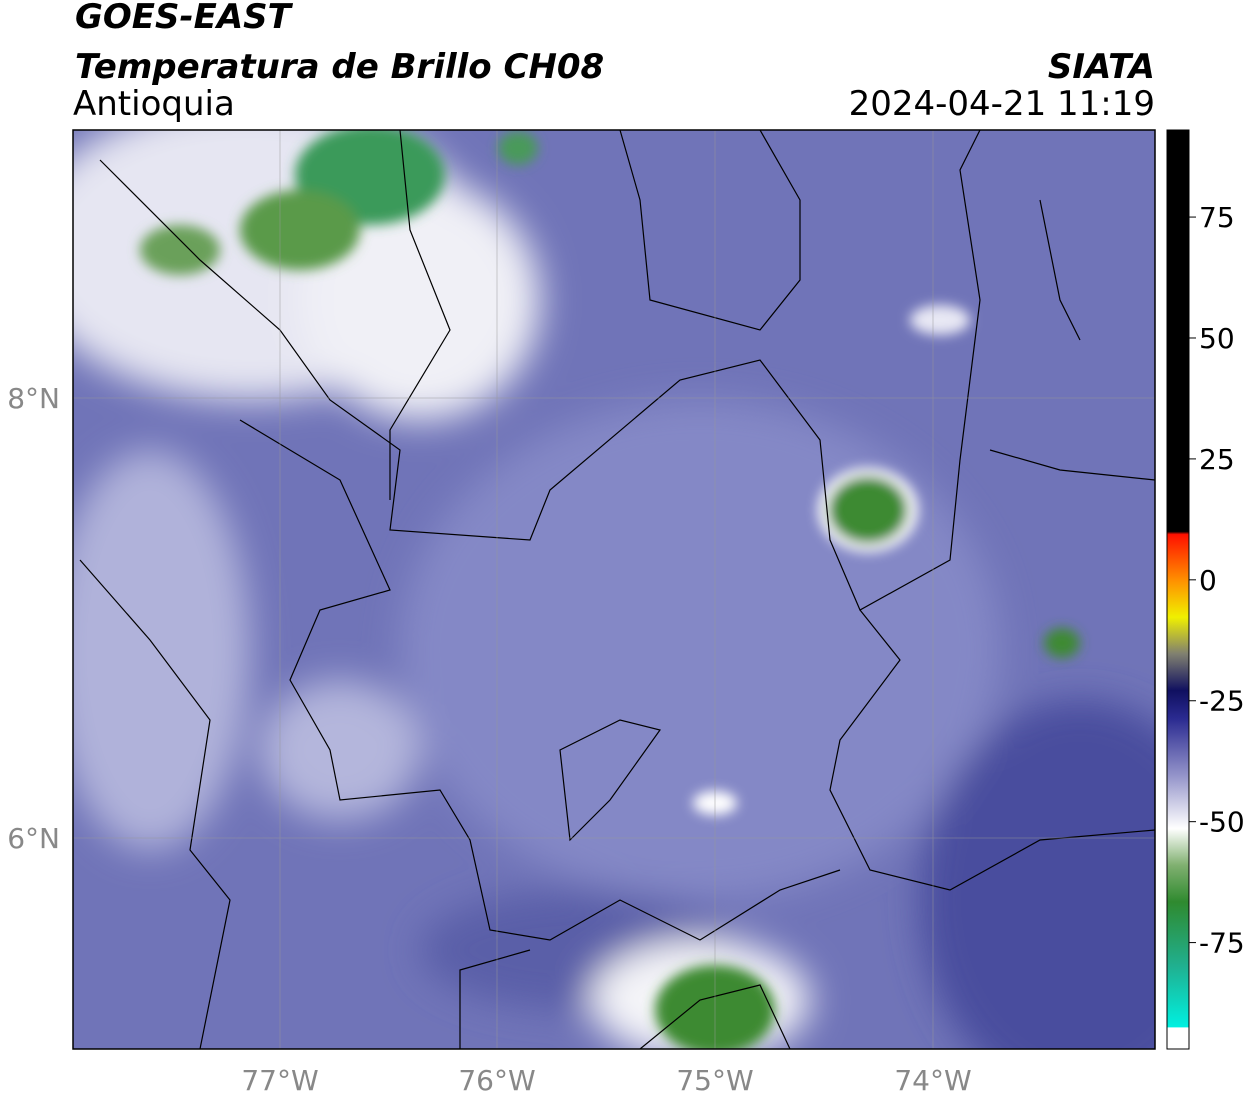 This screenshot has width=1252, height=1099. What do you see at coordinates (33, 398) in the screenshot?
I see `lat-label: 8°N` at bounding box center [33, 398].